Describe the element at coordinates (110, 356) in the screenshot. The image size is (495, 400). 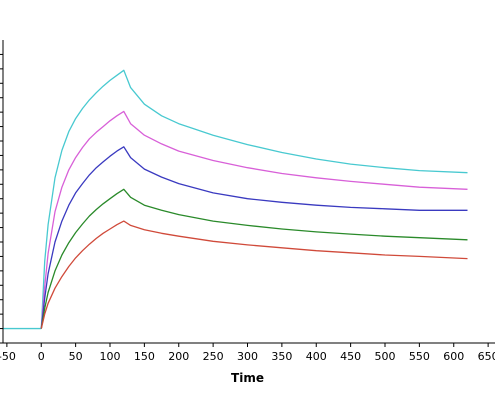
I see `x-tick-label: 100` at that location.